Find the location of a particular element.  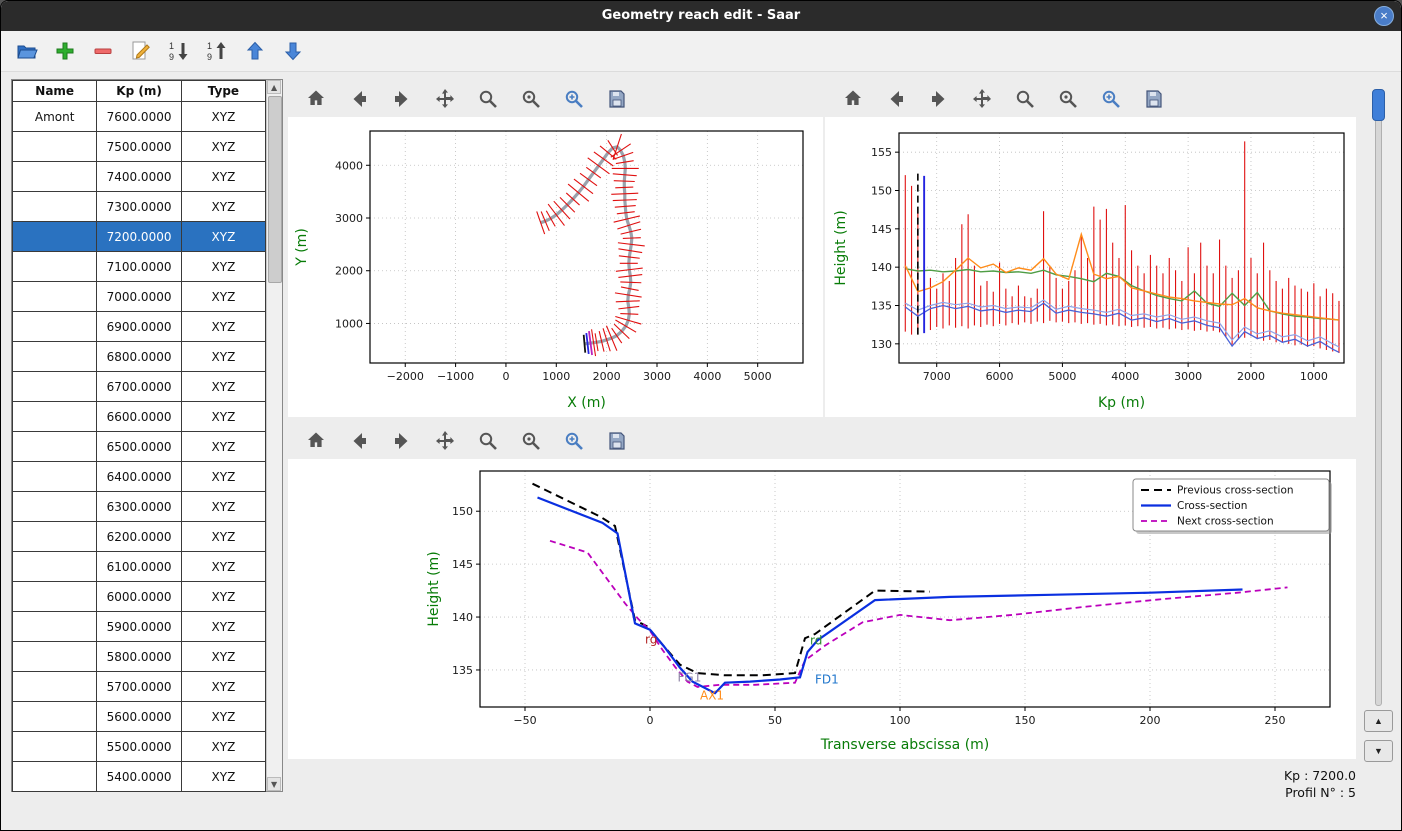

table-cell: 7600.0000 is located at coordinates (139, 116).